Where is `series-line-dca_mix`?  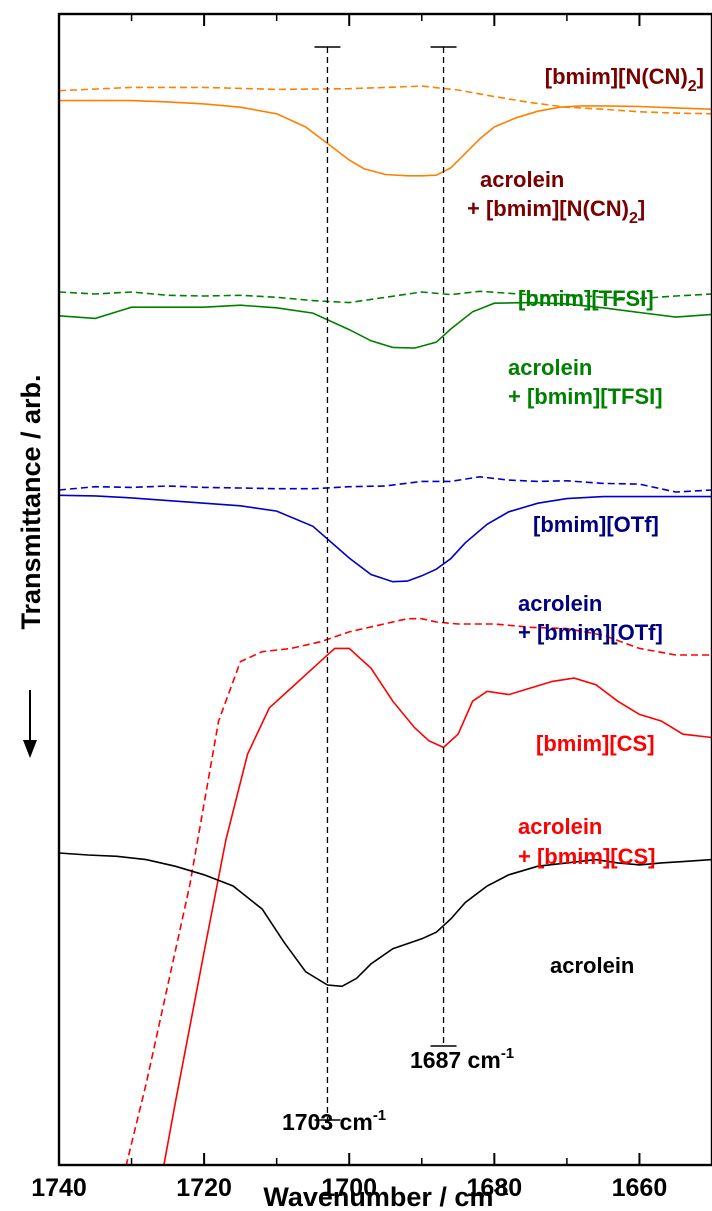 series-line-dca_mix is located at coordinates (385, 138).